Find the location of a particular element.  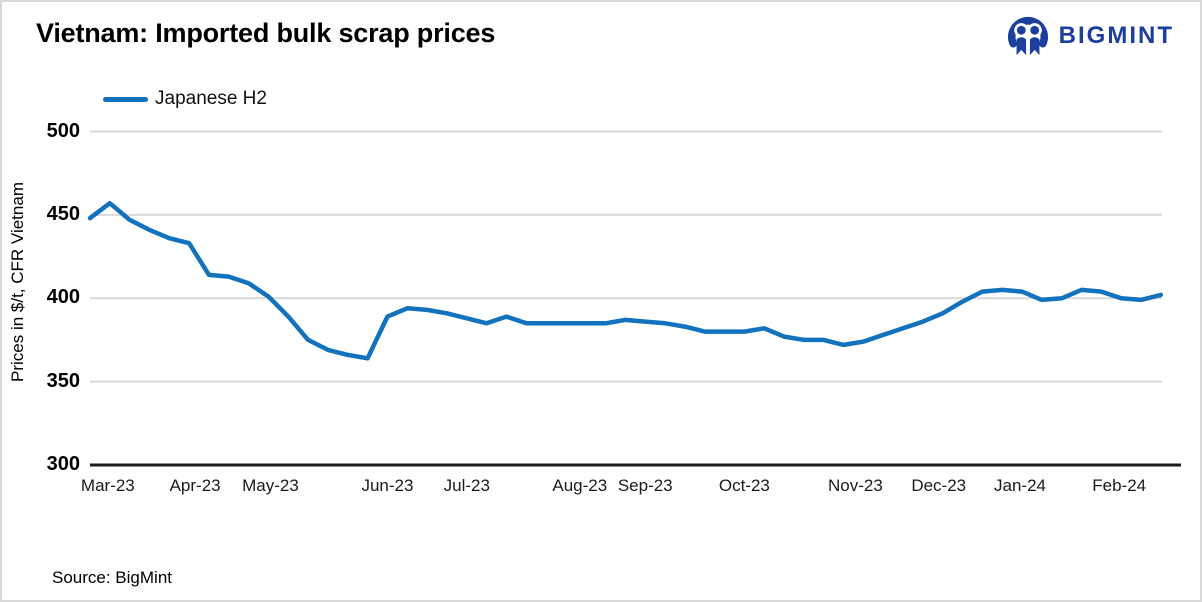

x-axis-tick-label: Dec-23 is located at coordinates (939, 485).